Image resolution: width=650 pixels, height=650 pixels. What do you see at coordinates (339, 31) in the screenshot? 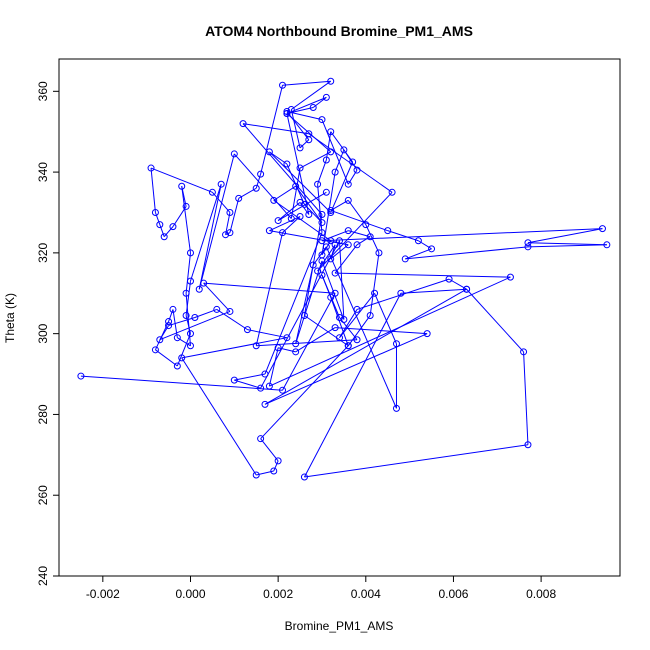
I see `chart-title: ATOM4 Northbound Bromine_PM1_AMS` at bounding box center [339, 31].